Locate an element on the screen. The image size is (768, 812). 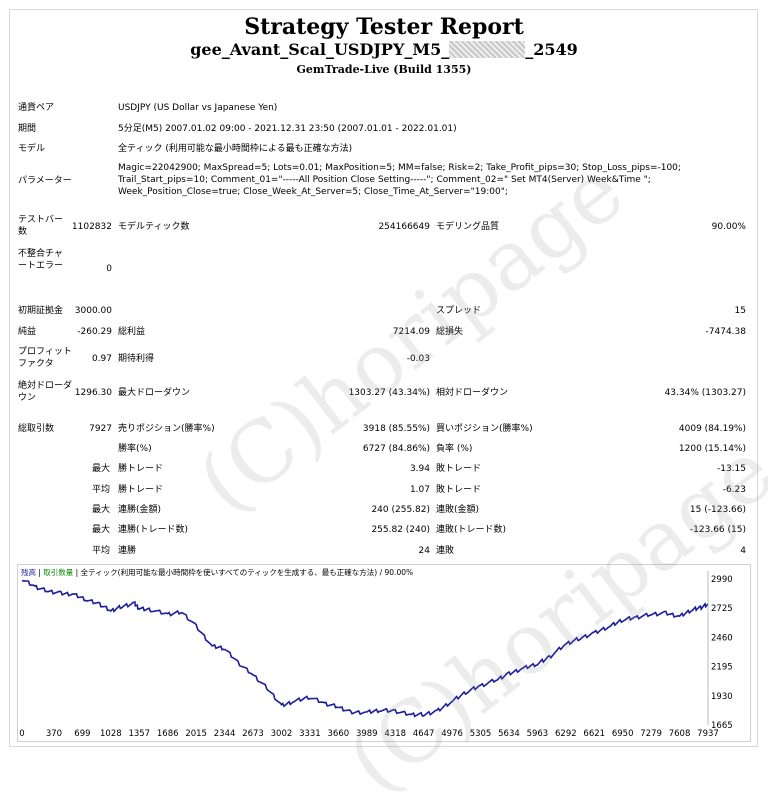
avg-label-2: 平均 is located at coordinates (101, 551).